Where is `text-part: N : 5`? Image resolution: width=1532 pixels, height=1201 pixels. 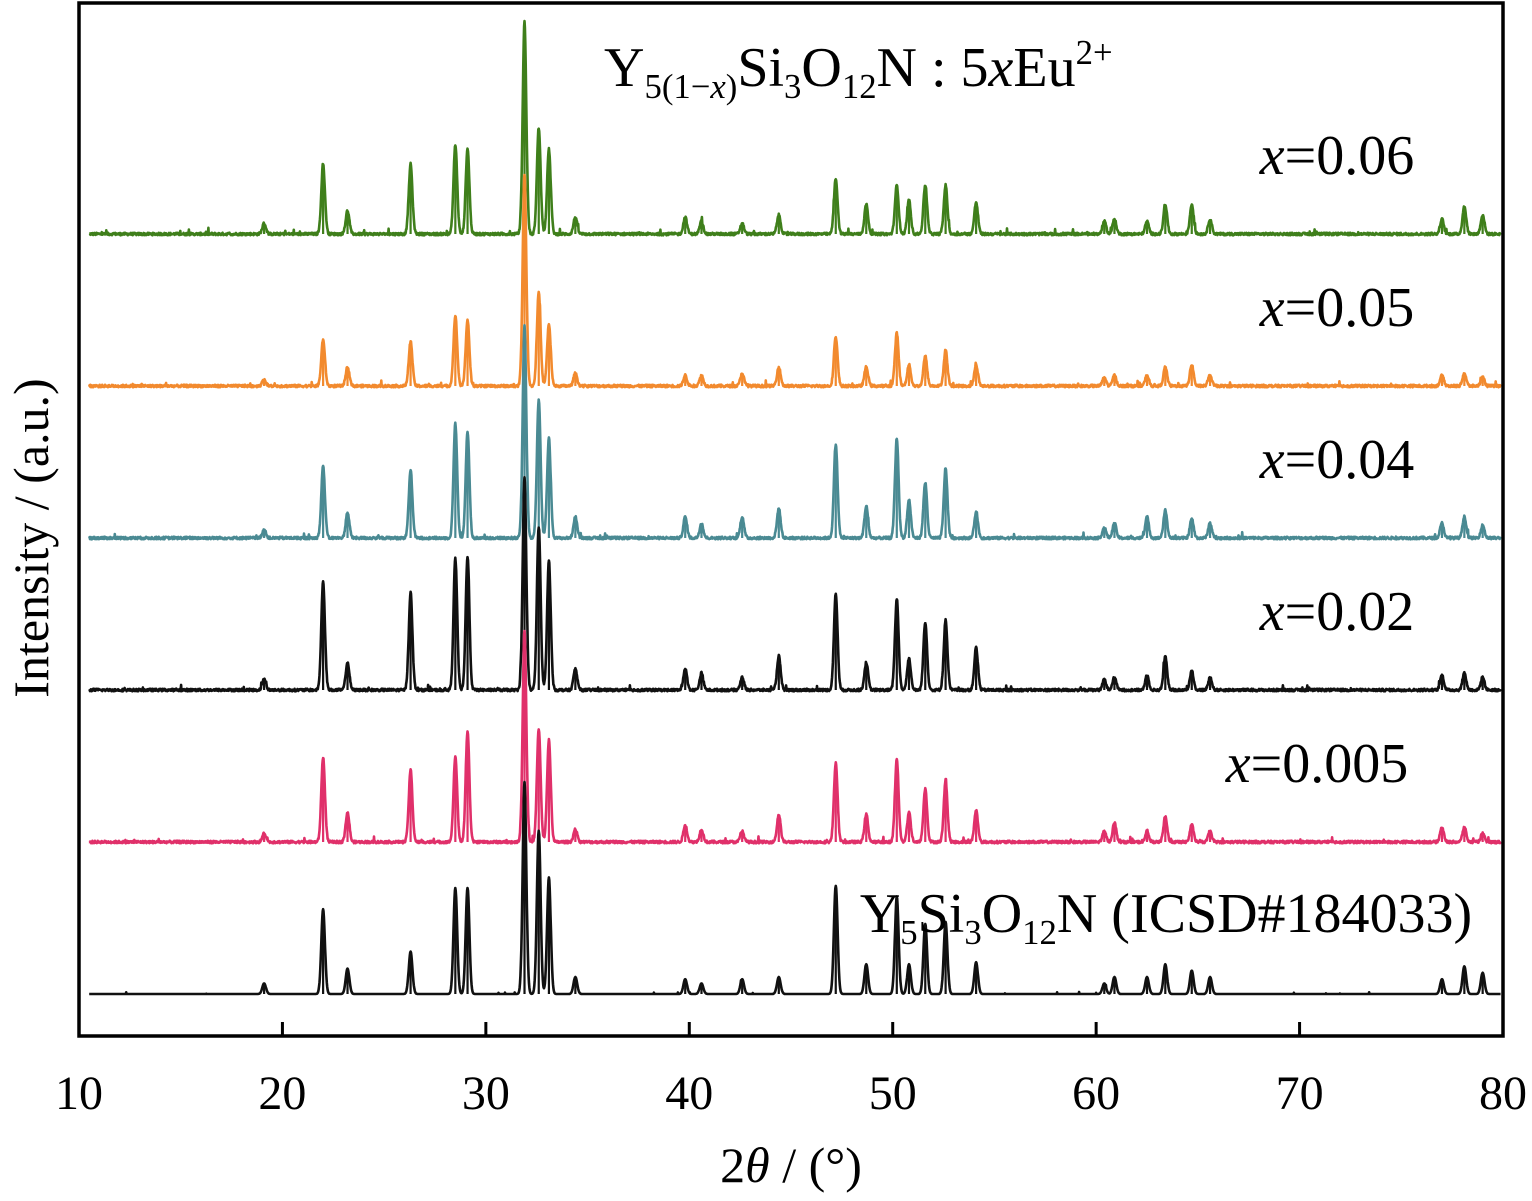
text-part: N : 5 is located at coordinates (933, 68).